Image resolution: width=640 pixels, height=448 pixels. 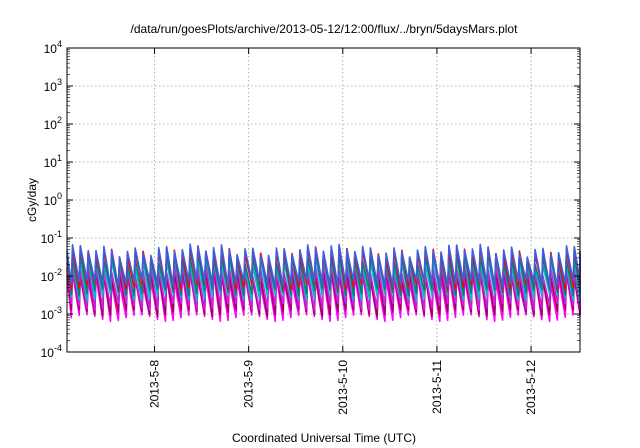 What do you see at coordinates (58, 310) in the screenshot?
I see `y-tick-exponent: -3` at bounding box center [58, 310].